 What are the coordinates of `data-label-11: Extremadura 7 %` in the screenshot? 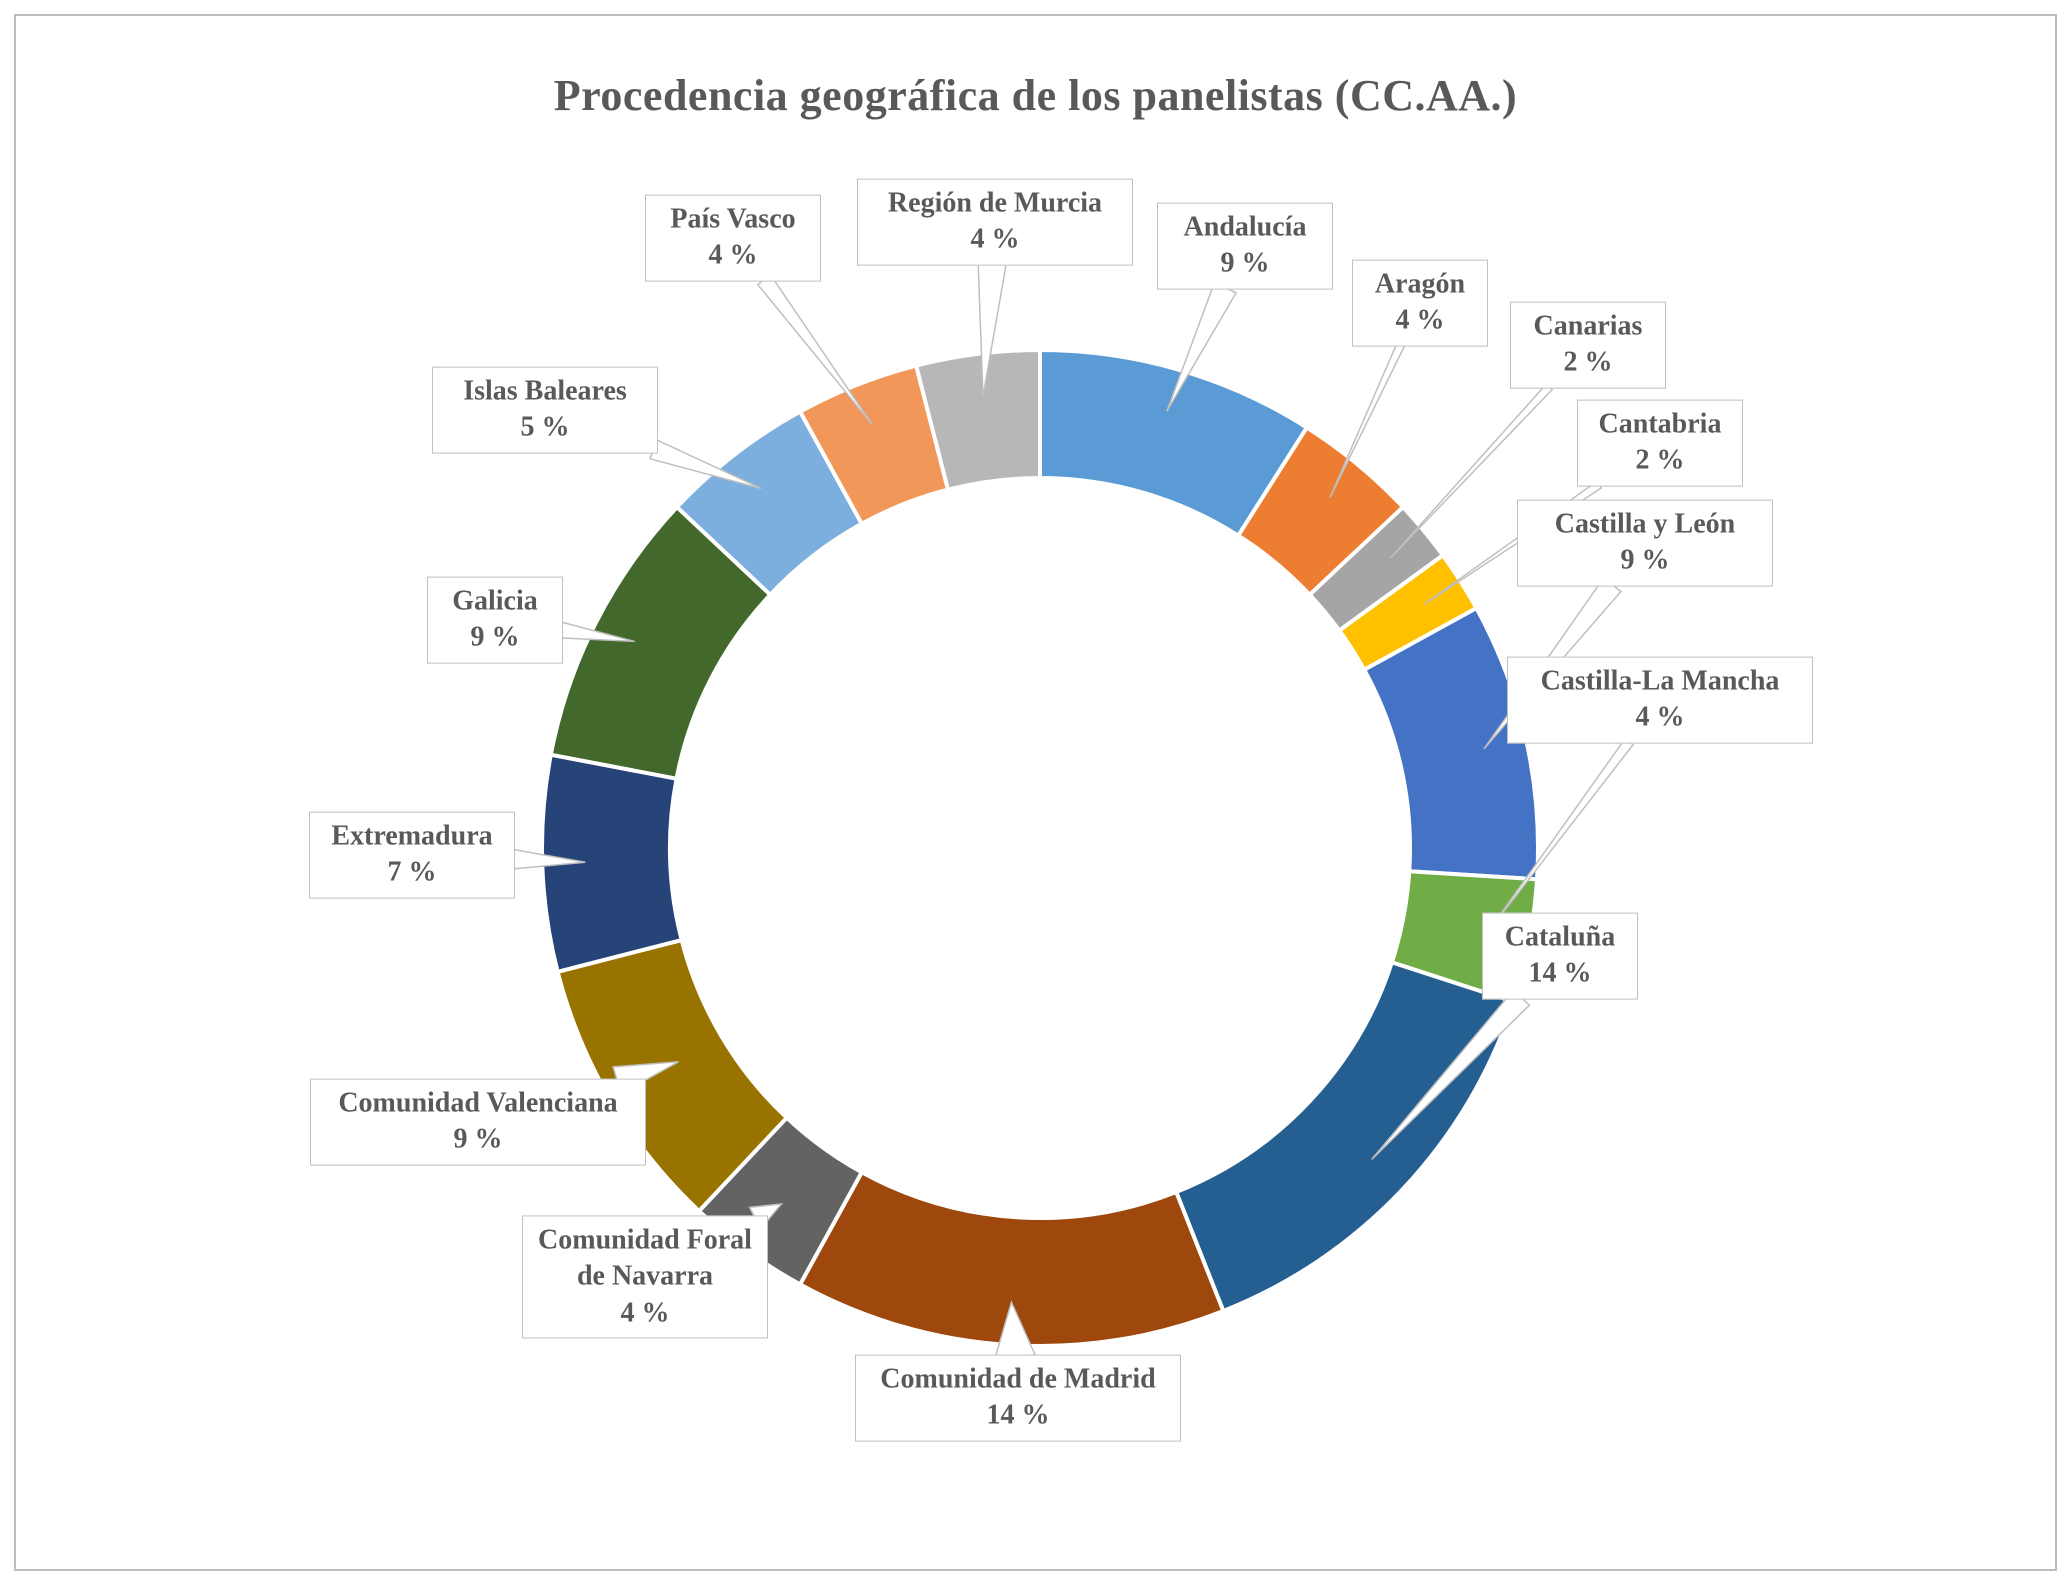 It's located at (412, 855).